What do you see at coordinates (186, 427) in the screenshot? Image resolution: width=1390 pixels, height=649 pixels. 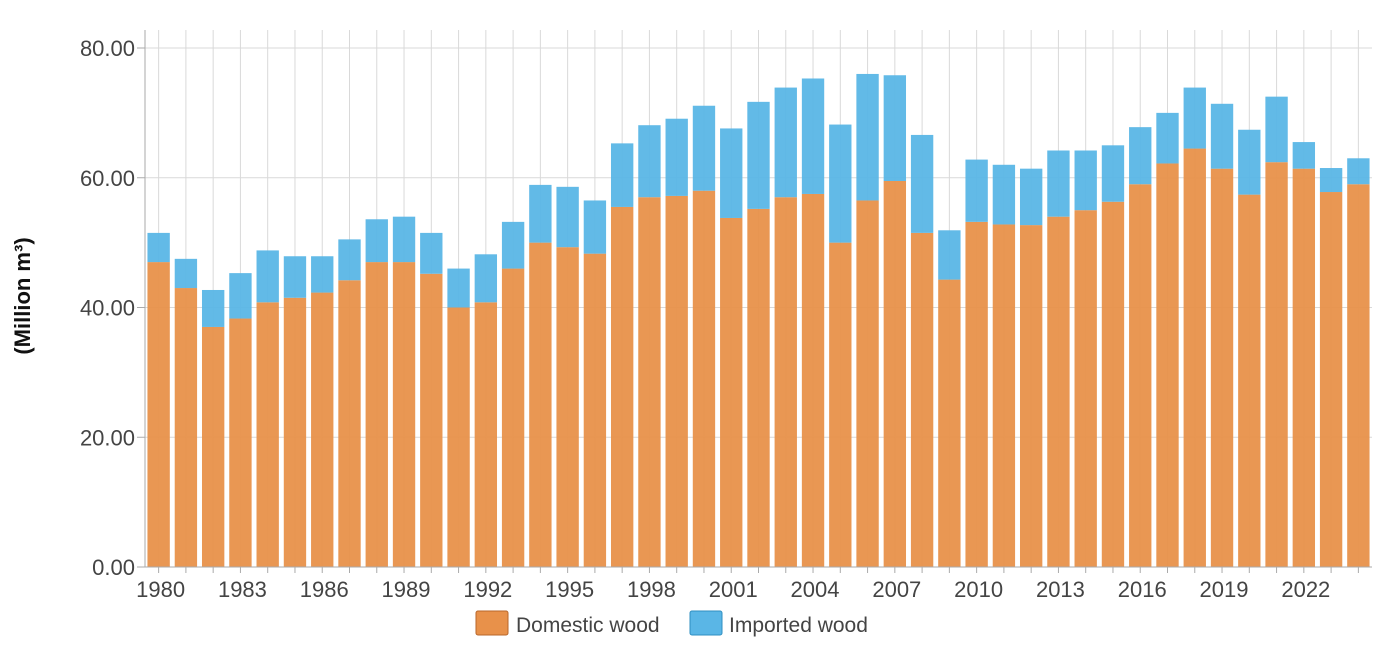 I see `bar-domestic-1981` at bounding box center [186, 427].